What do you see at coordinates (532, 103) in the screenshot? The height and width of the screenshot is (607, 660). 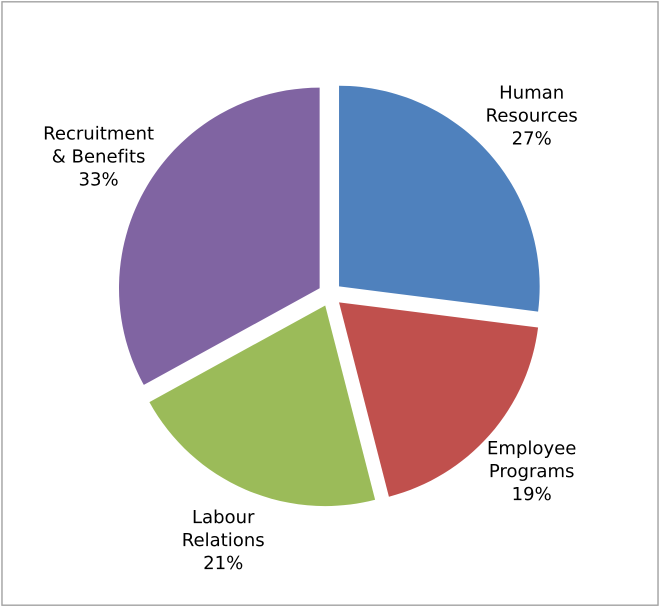 I see `slice-label: Human Resources` at bounding box center [532, 103].